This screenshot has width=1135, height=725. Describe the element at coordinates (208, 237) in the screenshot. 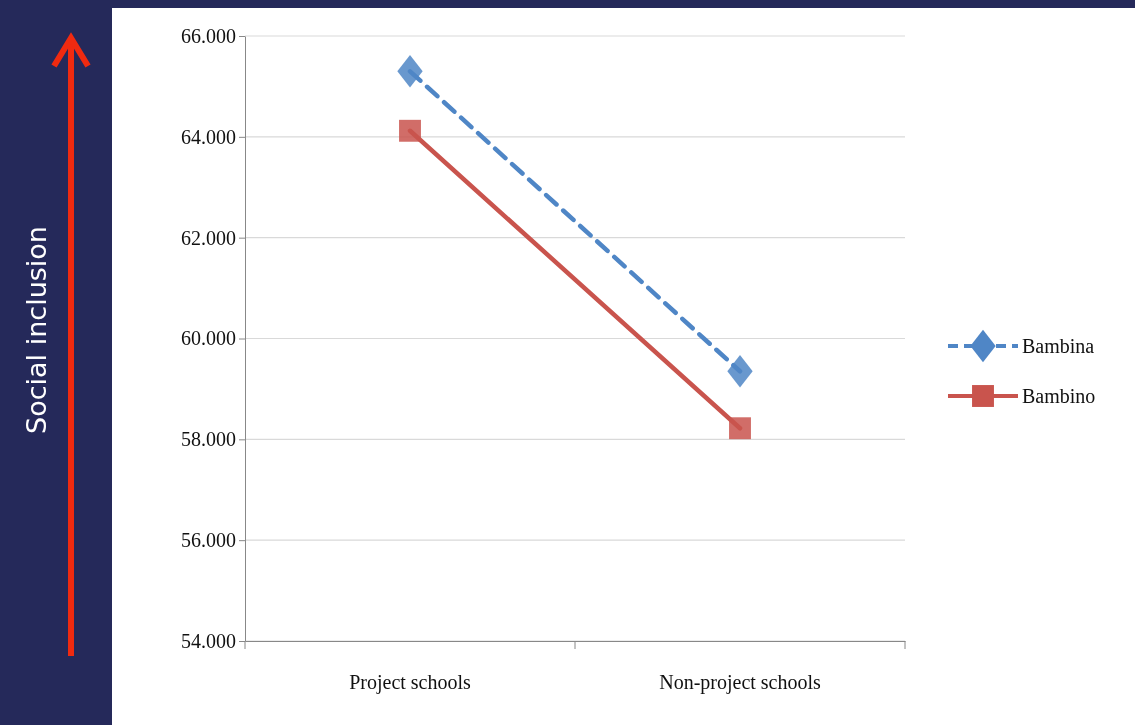

I see `y-tick-label: 62.000` at that location.